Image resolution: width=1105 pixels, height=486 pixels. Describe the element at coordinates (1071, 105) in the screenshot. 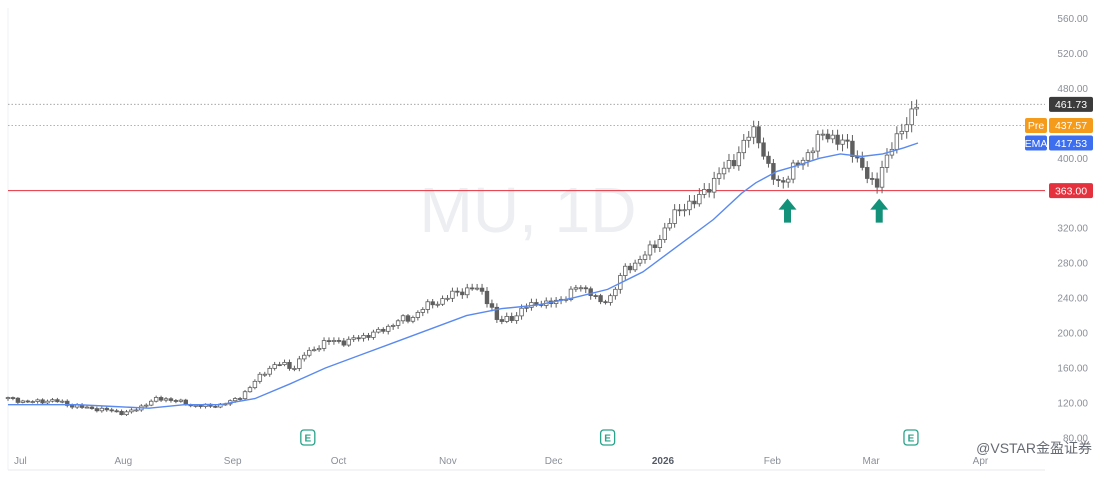

I see `level-value-text: 461.73` at that location.